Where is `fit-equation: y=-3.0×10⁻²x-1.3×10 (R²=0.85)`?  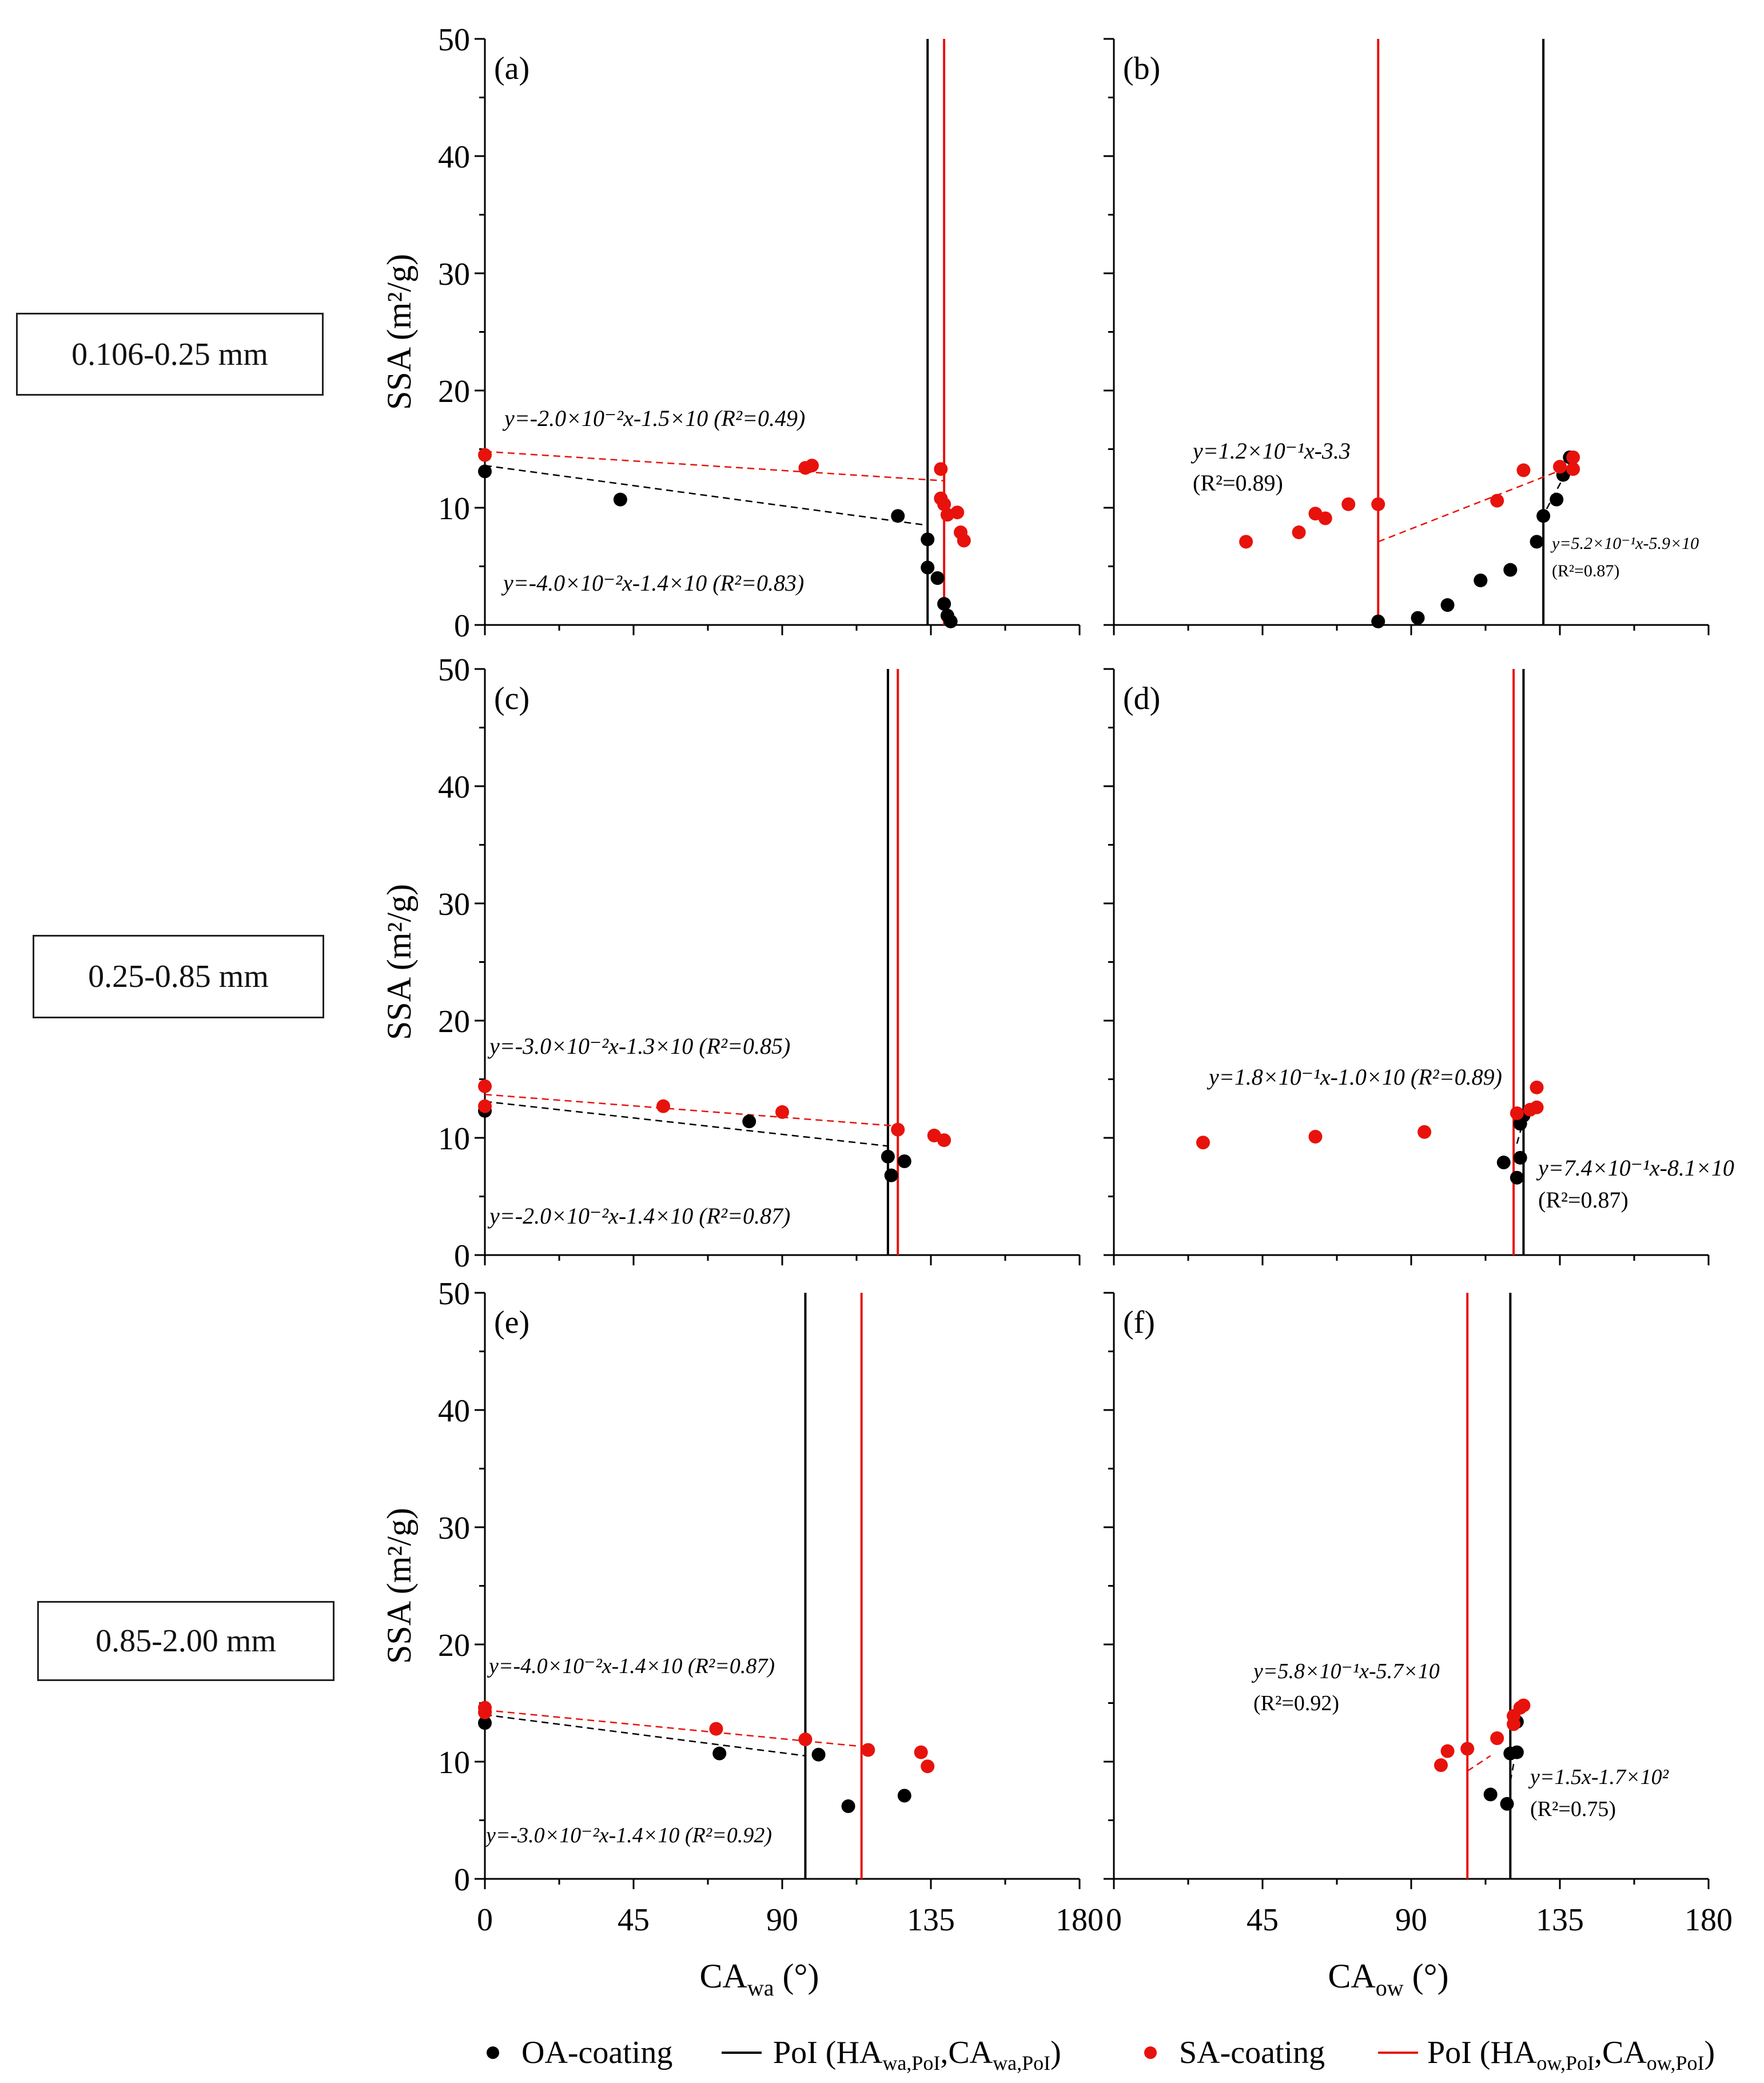 fit-equation: y=-3.0×10⁻²x-1.3×10 (R²=0.85) is located at coordinates (638, 1046).